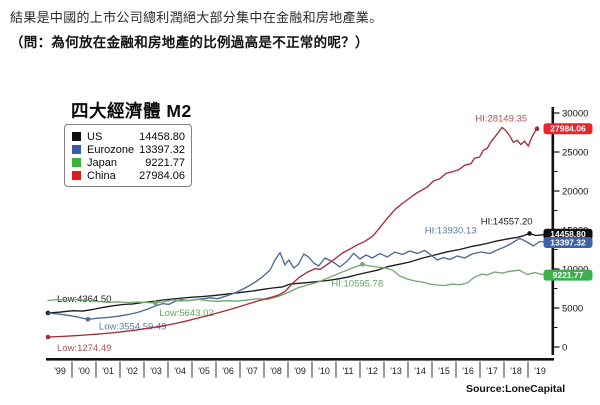 This screenshot has height=405, width=600. Describe the element at coordinates (575, 114) in the screenshot. I see `y-axis-tick-label: 30000` at that location.